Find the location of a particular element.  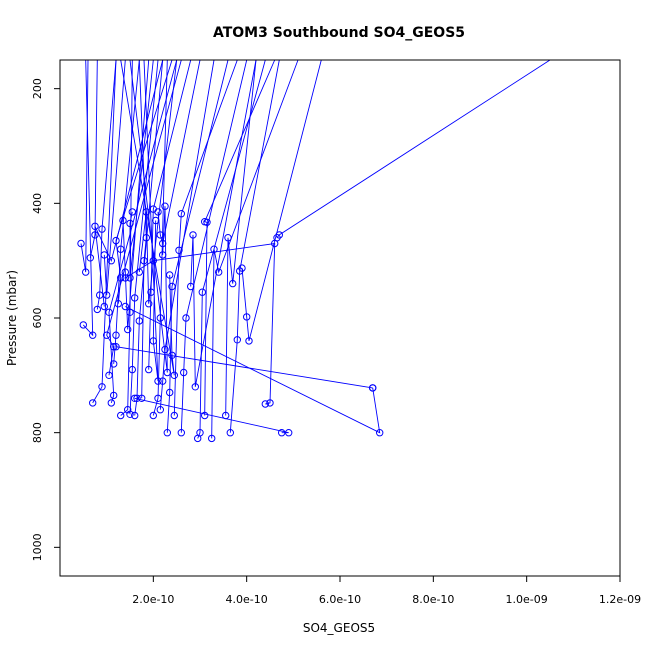

x-tick-label: 4.0e-10 is located at coordinates (247, 599).